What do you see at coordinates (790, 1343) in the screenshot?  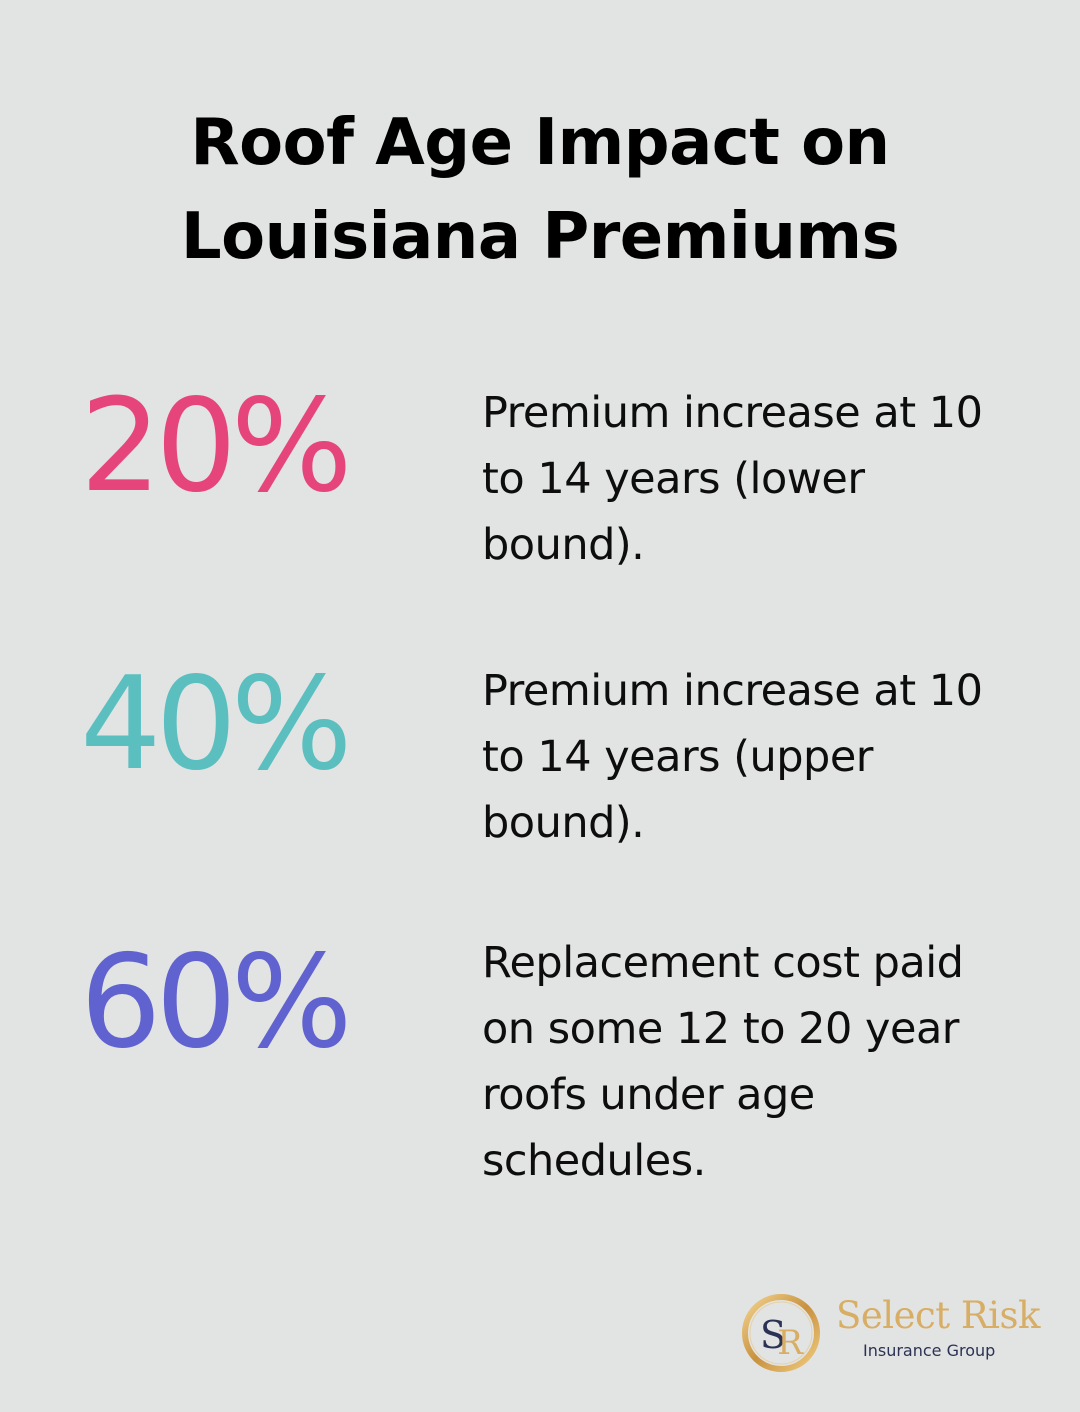 I see `logo-monogram-r: R` at bounding box center [790, 1343].